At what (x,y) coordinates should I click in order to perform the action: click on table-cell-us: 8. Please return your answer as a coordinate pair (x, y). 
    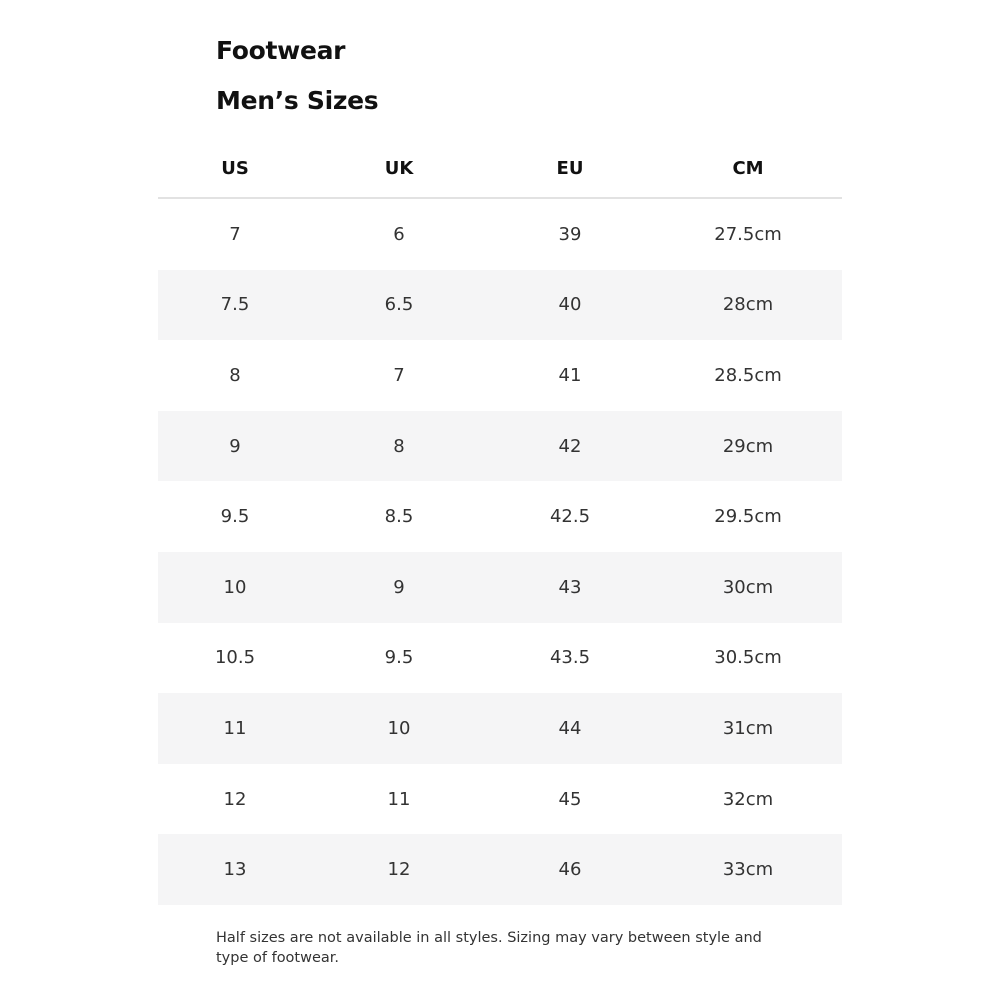
    Looking at the image, I should click on (235, 375).